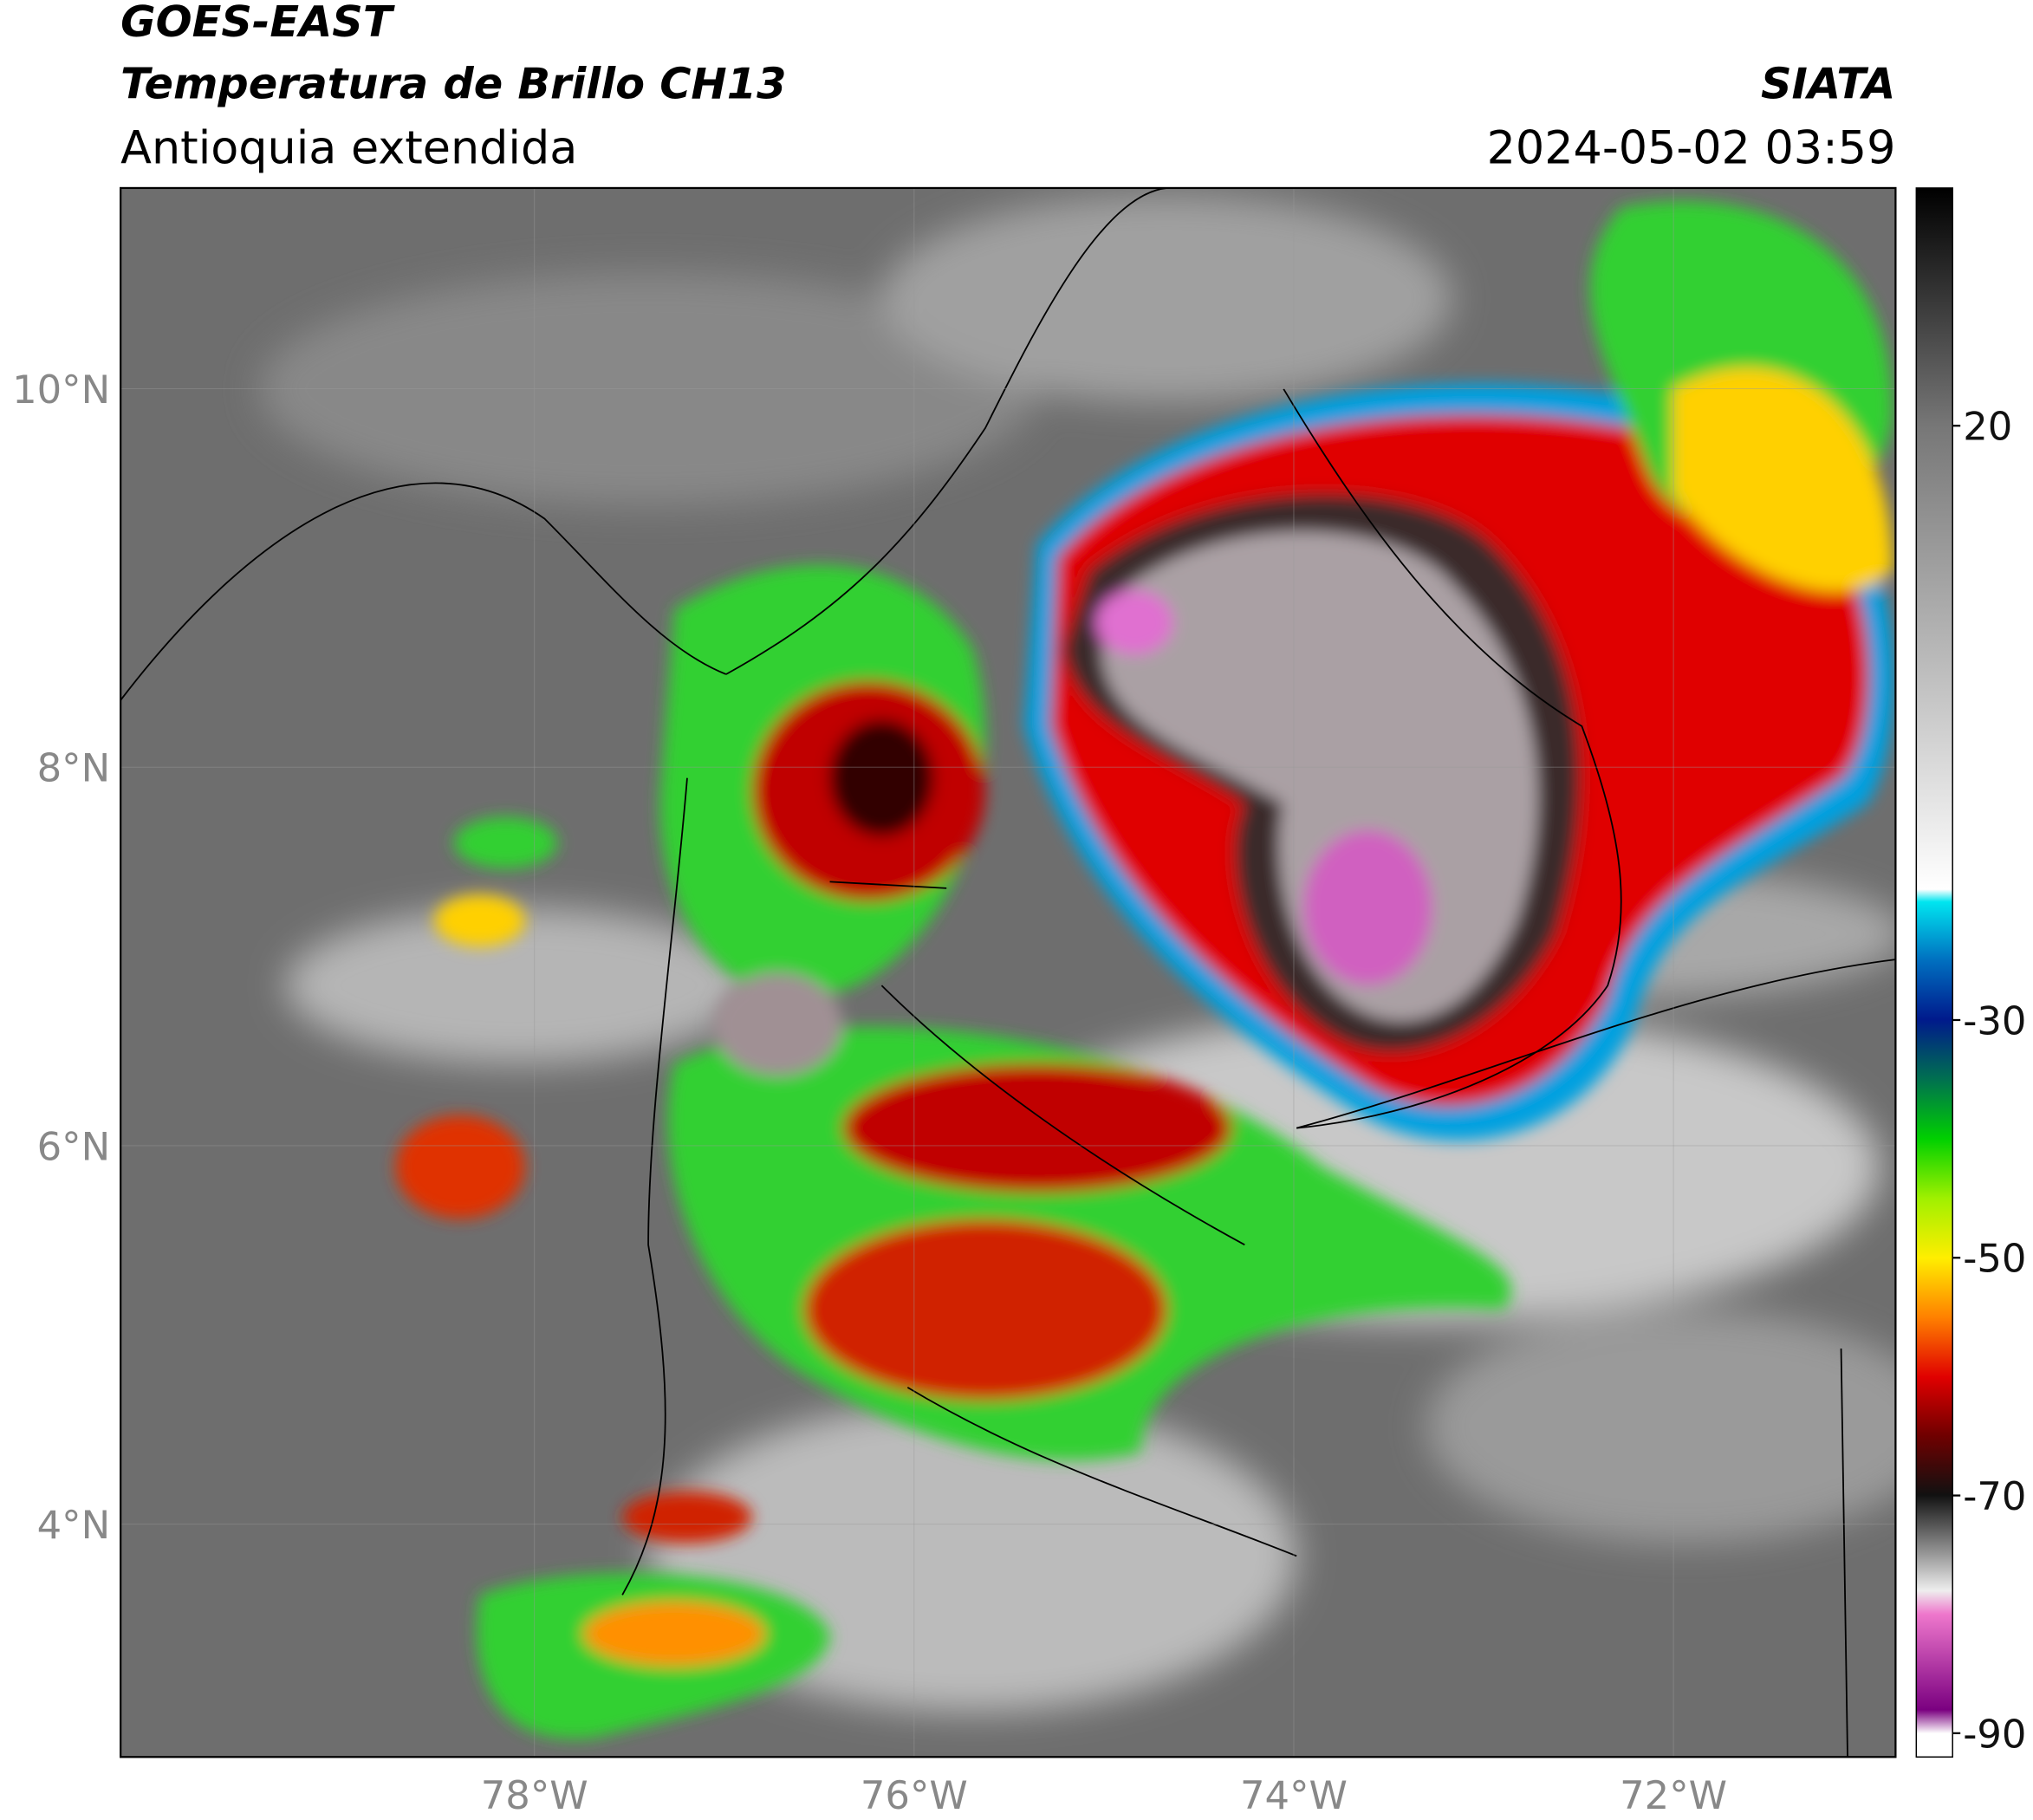 This screenshot has width=2033, height=1820. What do you see at coordinates (534, 1795) in the screenshot?
I see `lon-tick-label: 78°W` at bounding box center [534, 1795].